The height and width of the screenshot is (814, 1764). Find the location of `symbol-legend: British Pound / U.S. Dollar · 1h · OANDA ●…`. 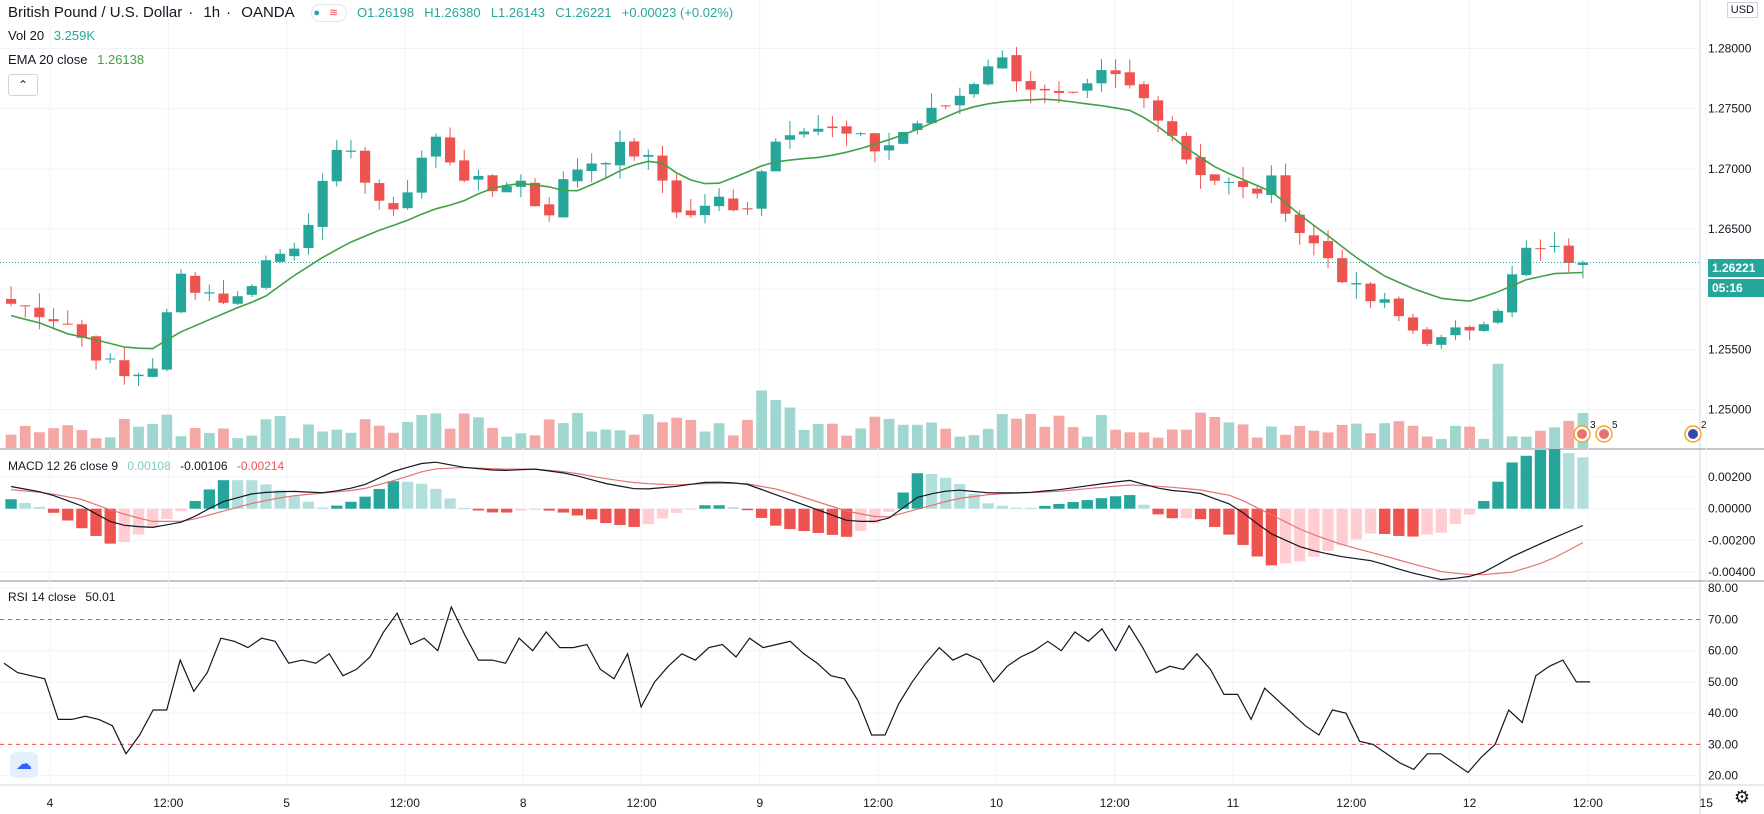

symbol-legend: British Pound / U.S. Dollar · 1h · OANDA ●… is located at coordinates (371, 13).